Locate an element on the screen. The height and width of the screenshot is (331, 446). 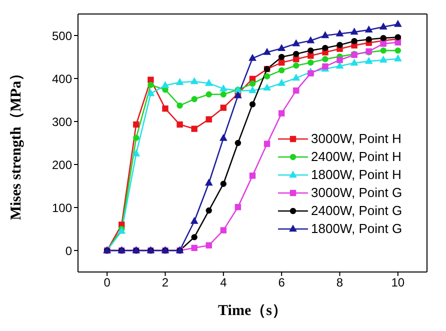
x-tick-label: 10 is located at coordinates (398, 283).